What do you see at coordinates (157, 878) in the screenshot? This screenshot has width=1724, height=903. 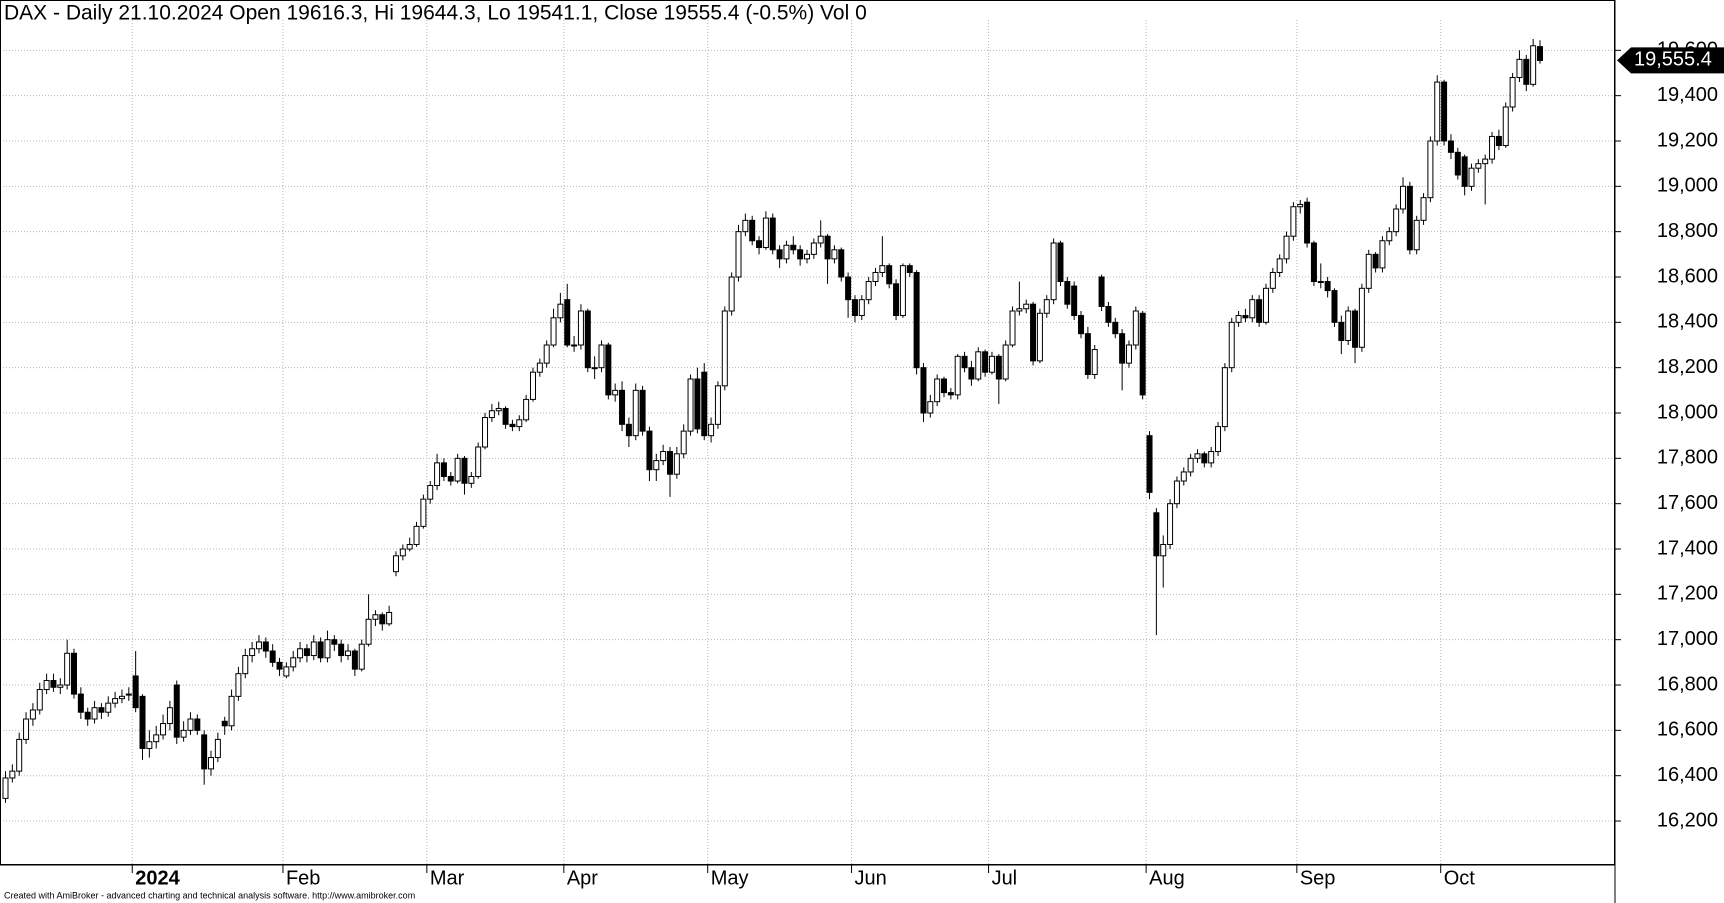 I see `x-tick-label: 2024` at bounding box center [157, 878].